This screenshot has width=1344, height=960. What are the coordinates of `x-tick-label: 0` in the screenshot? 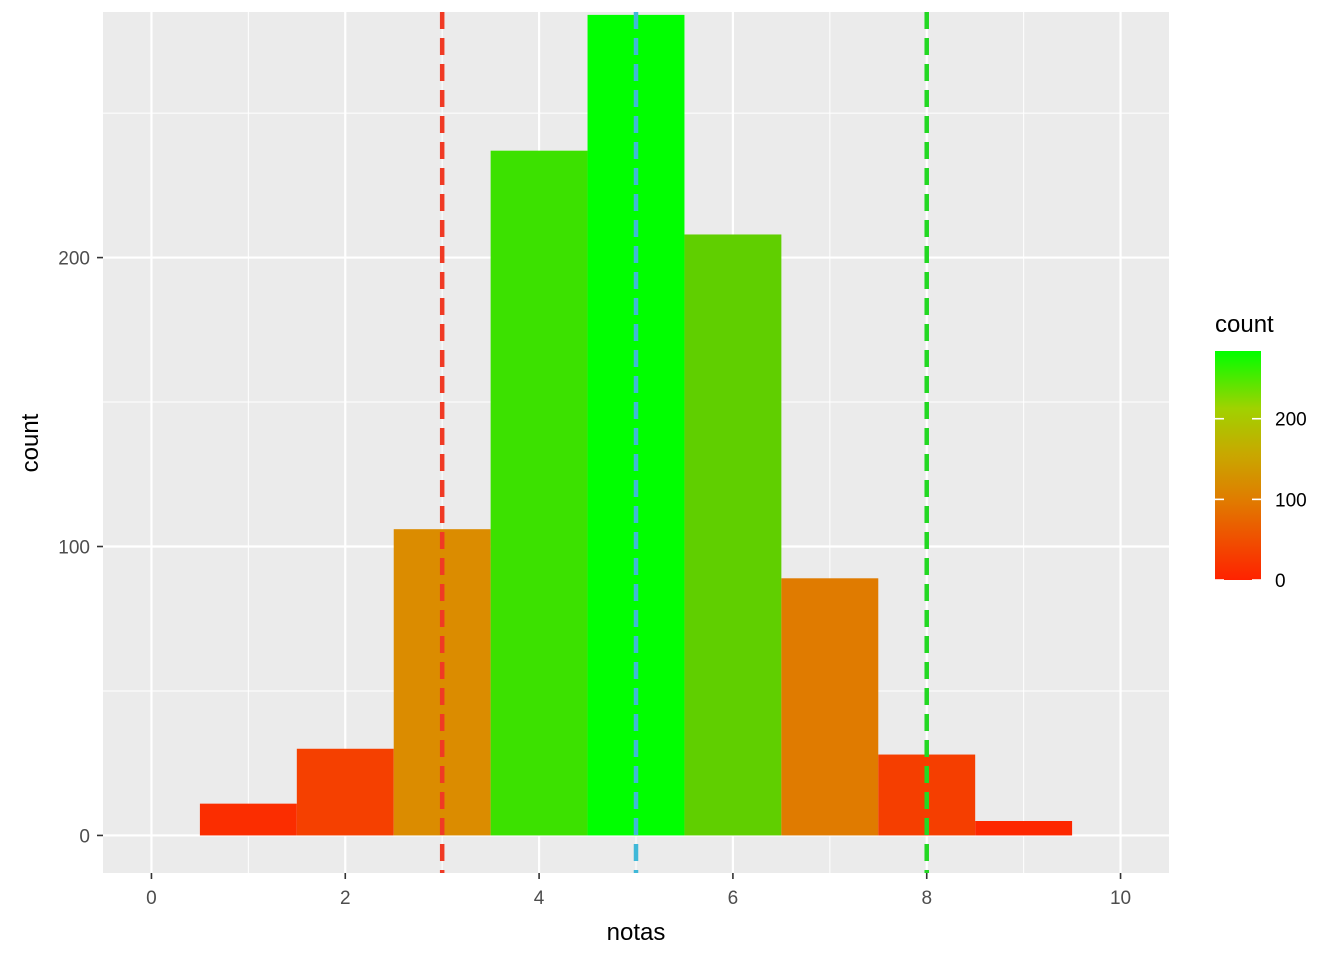 It's located at (151, 898).